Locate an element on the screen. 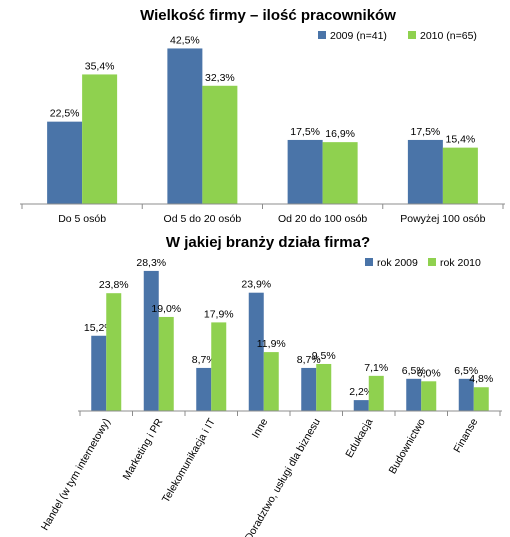  chart-employees-title: Wielkość firmy – ilość pracowników is located at coordinates (268, 15).